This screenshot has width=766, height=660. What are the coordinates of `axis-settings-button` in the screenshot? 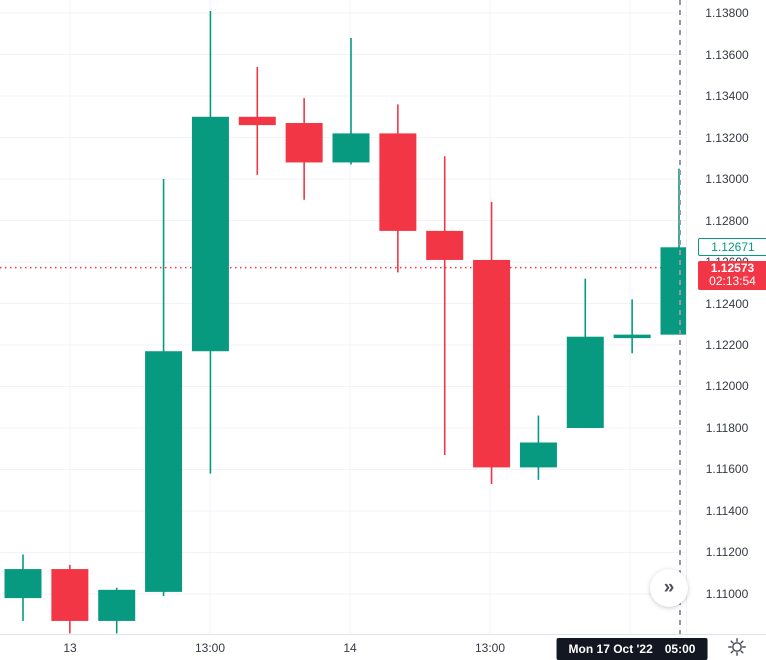 It's located at (737, 647).